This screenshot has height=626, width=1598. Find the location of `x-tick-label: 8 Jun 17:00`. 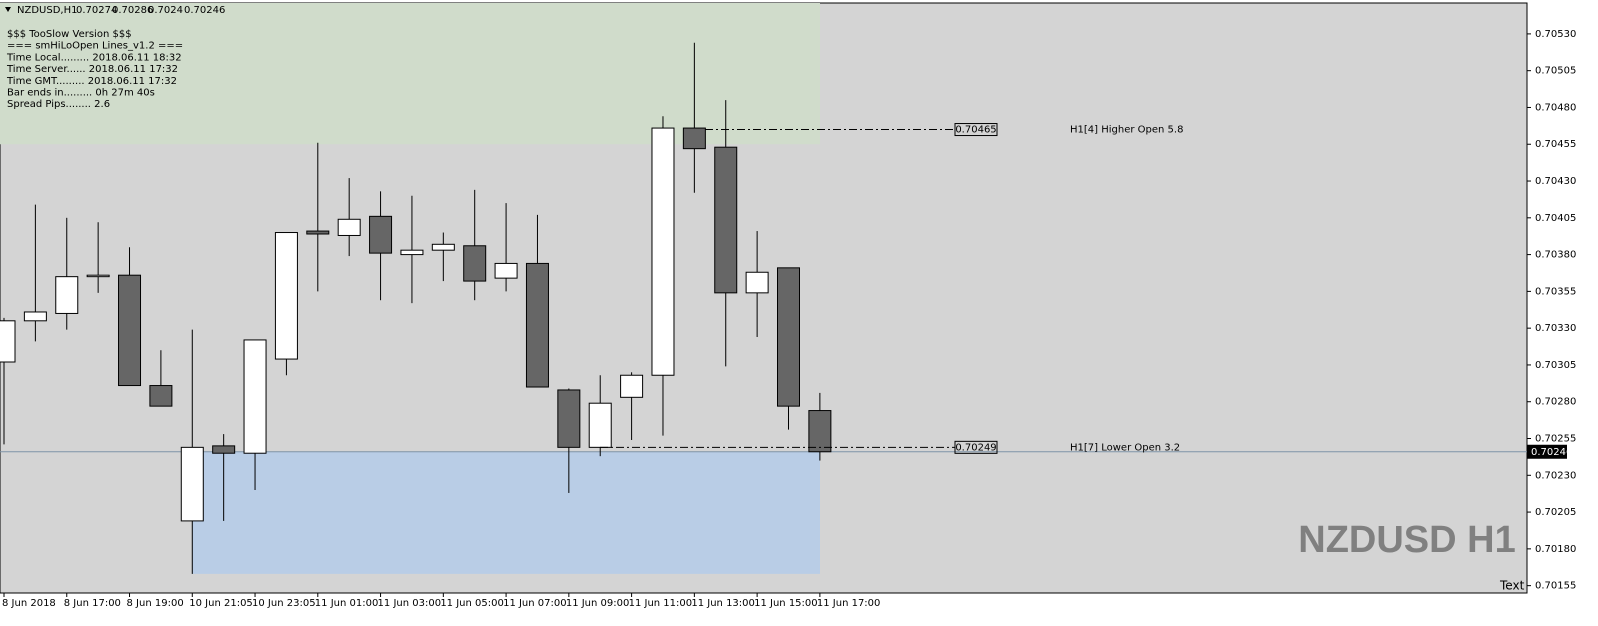

x-tick-label: 8 Jun 17:00 is located at coordinates (92, 603).